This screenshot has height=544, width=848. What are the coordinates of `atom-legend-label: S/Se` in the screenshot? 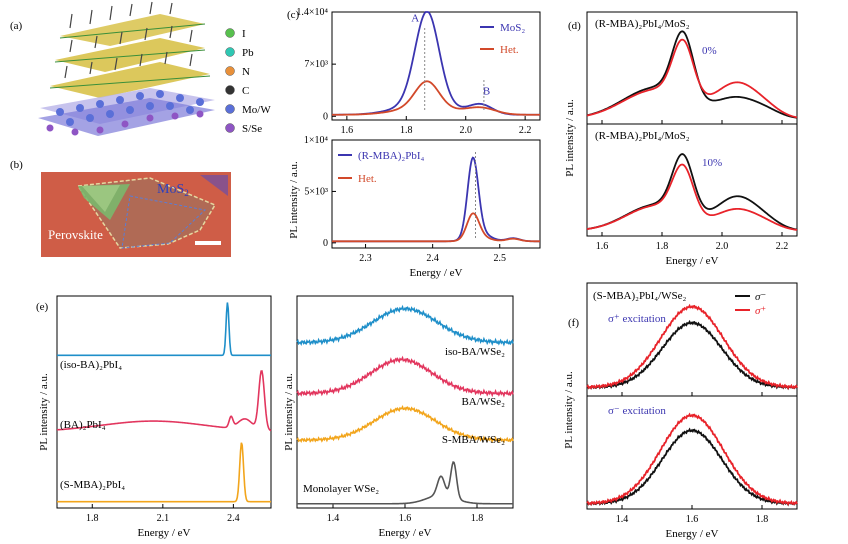 It's located at (252, 129).